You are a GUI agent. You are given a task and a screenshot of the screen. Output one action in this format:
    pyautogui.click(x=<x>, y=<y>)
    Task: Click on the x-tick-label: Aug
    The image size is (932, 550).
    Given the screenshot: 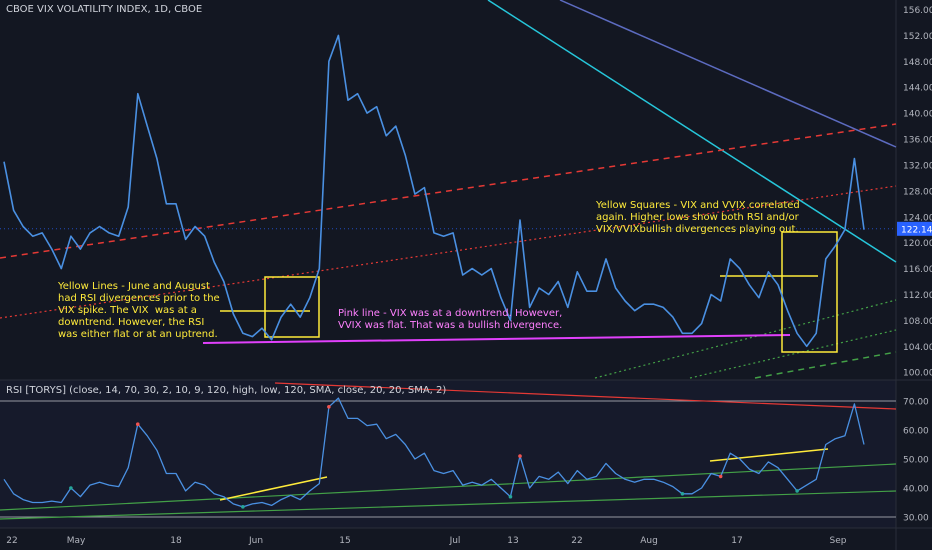 What is the action you would take?
    pyautogui.click(x=649, y=541)
    